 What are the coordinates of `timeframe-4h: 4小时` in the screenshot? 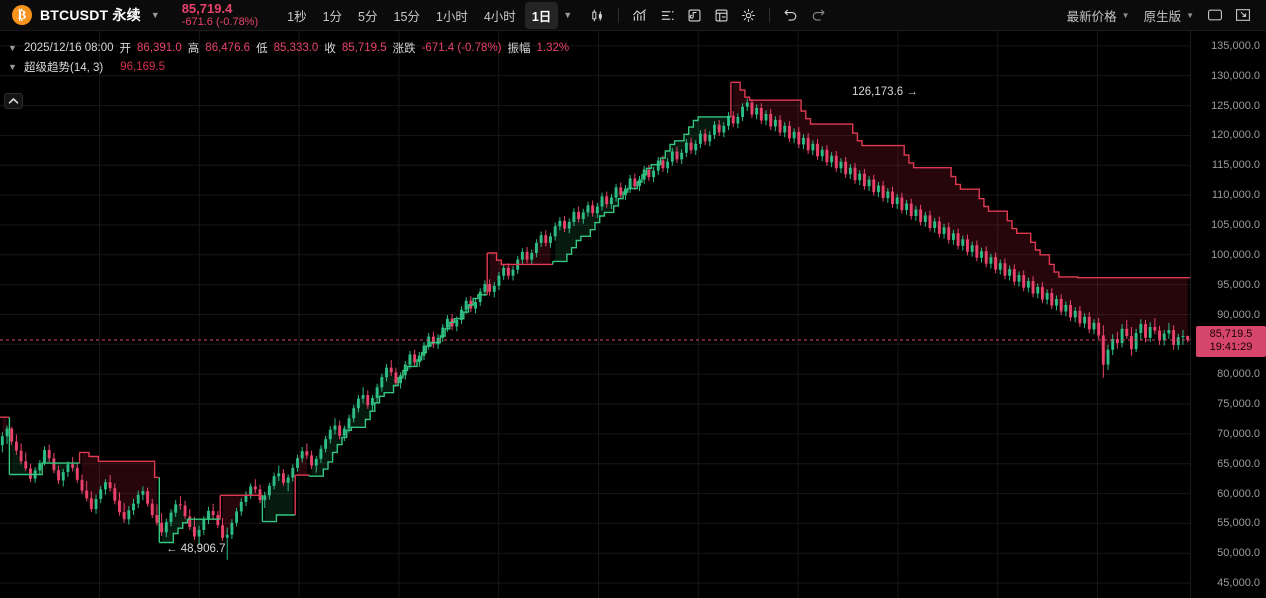 It's located at (499, 16).